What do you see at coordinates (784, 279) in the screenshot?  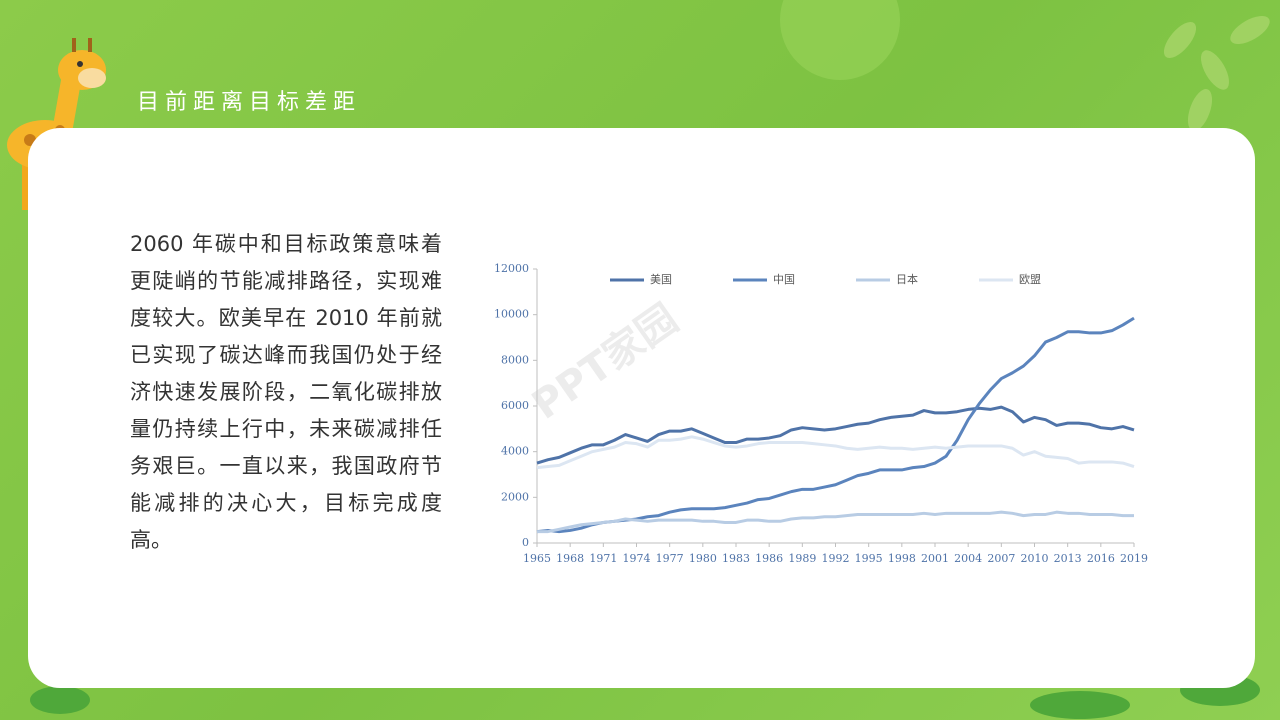 I see `legend-label: 中国` at bounding box center [784, 279].